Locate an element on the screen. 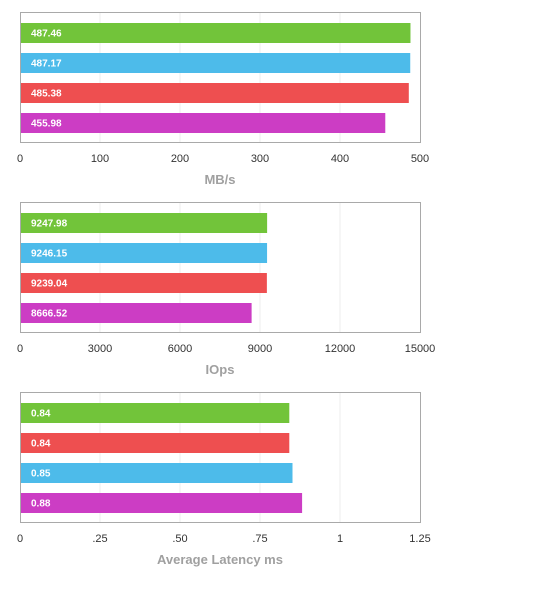  tick-label: 1 is located at coordinates (340, 539).